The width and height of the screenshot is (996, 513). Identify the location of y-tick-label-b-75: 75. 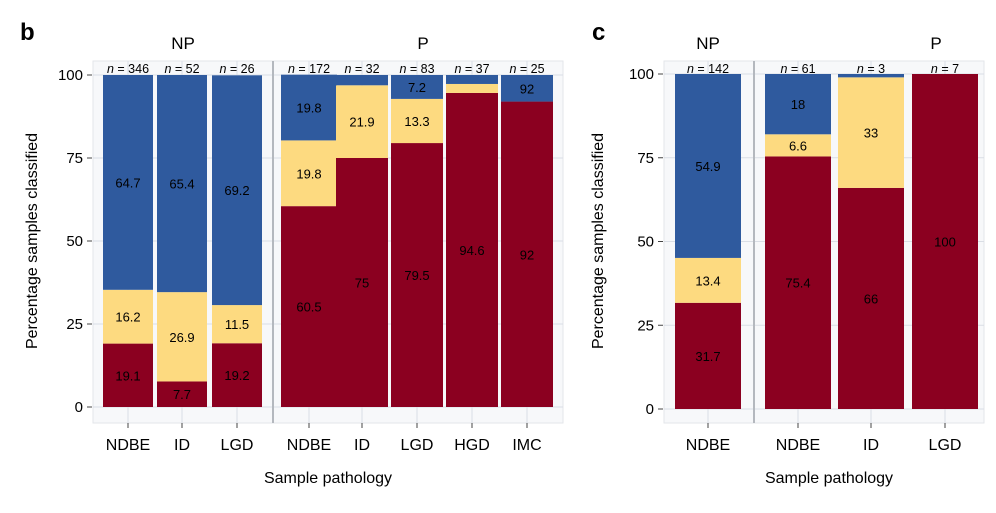
(74, 158).